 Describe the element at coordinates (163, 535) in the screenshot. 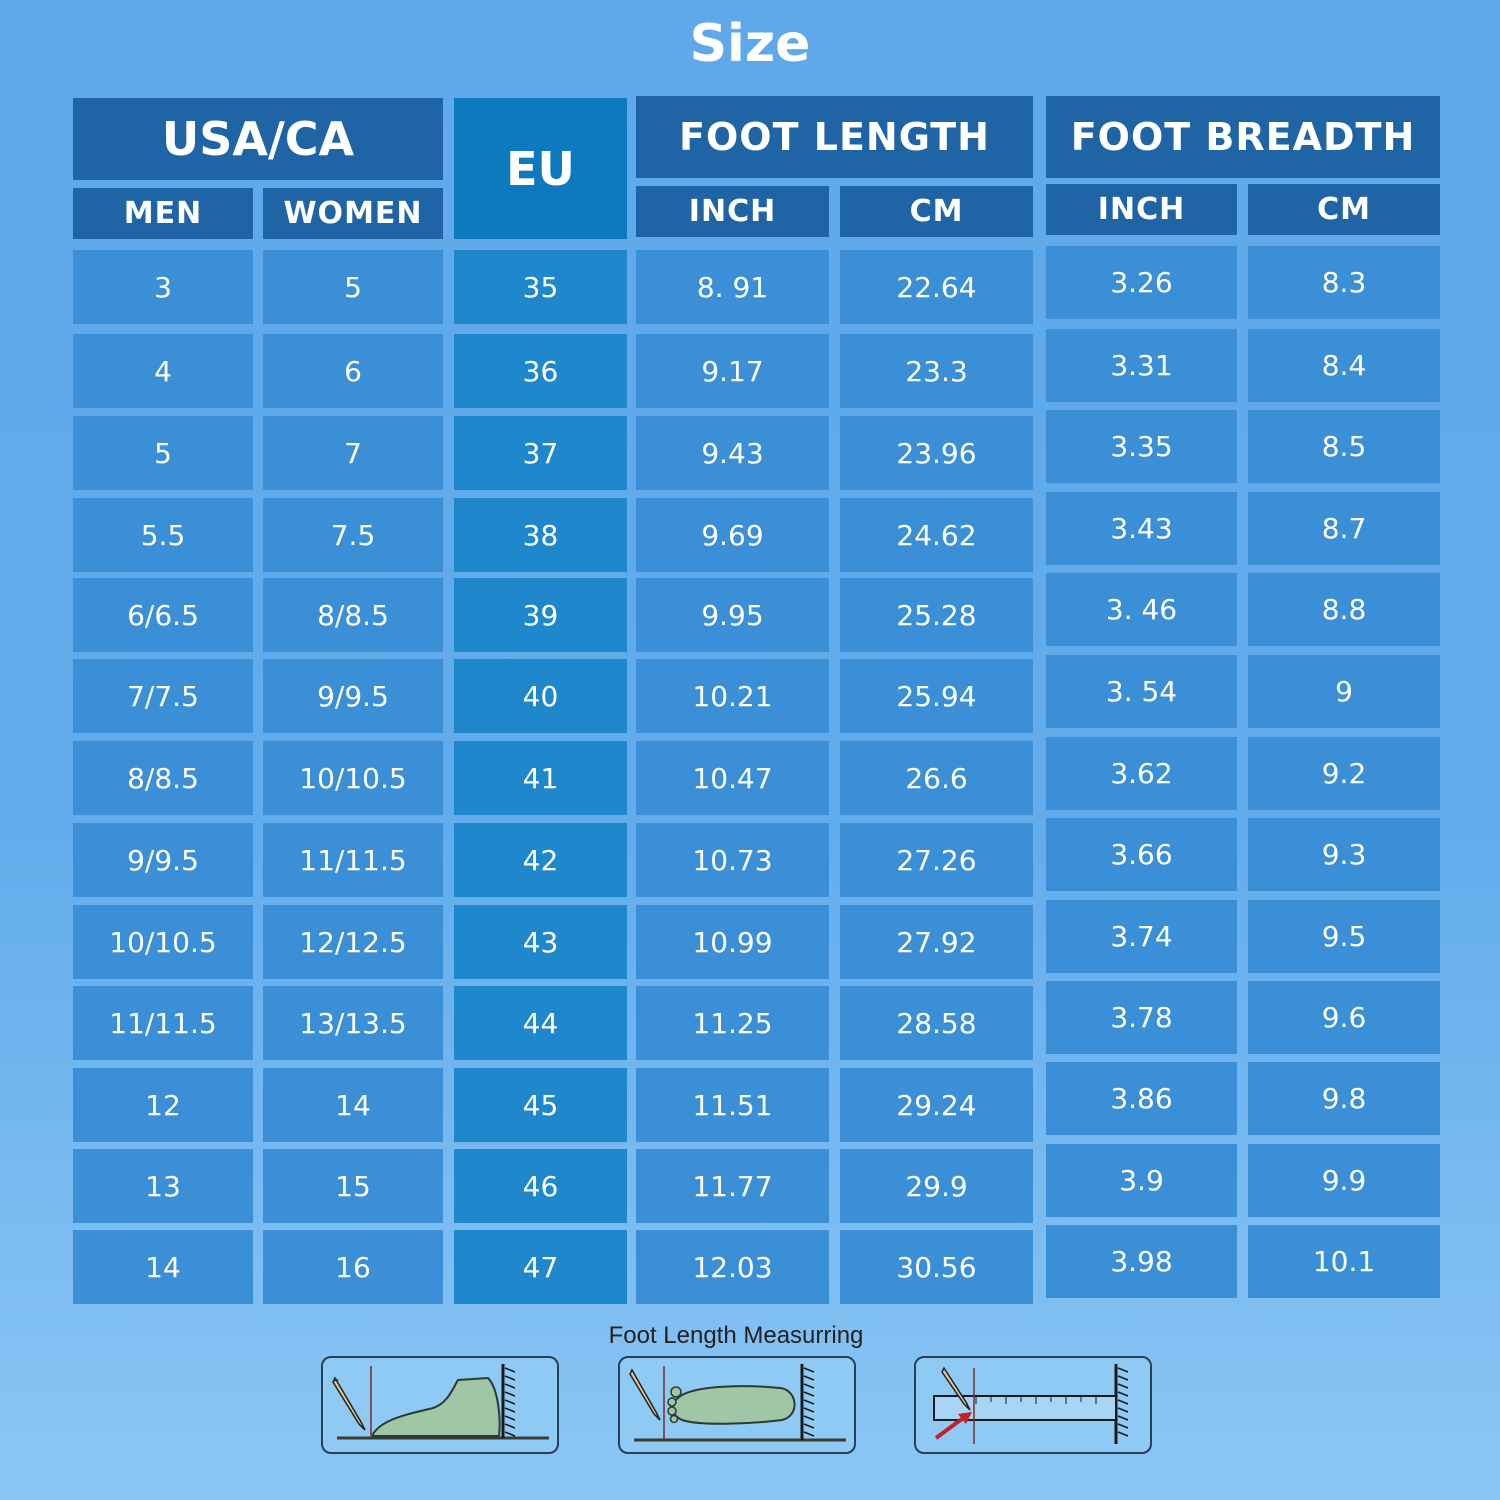

I see `cell-men: 5.5` at that location.